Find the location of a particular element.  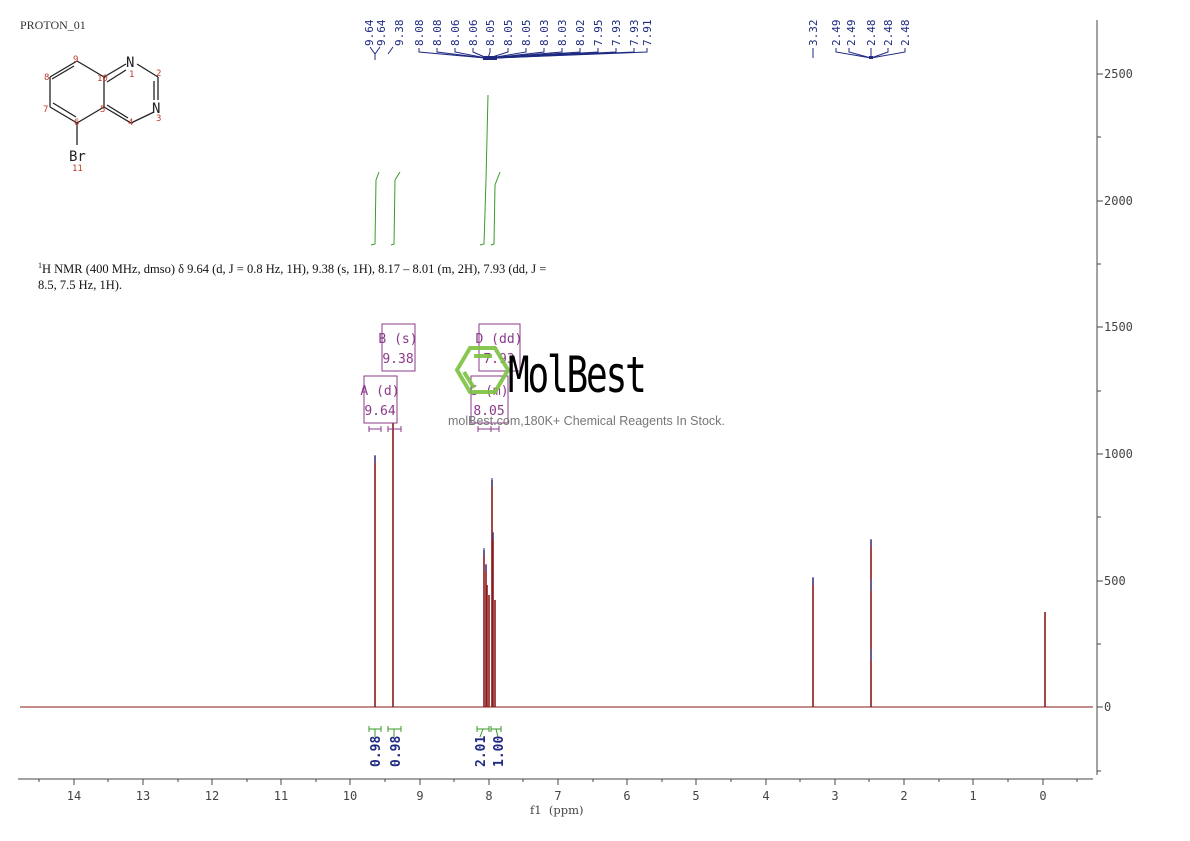

y-tick-label: 2500 is located at coordinates (1118, 74).